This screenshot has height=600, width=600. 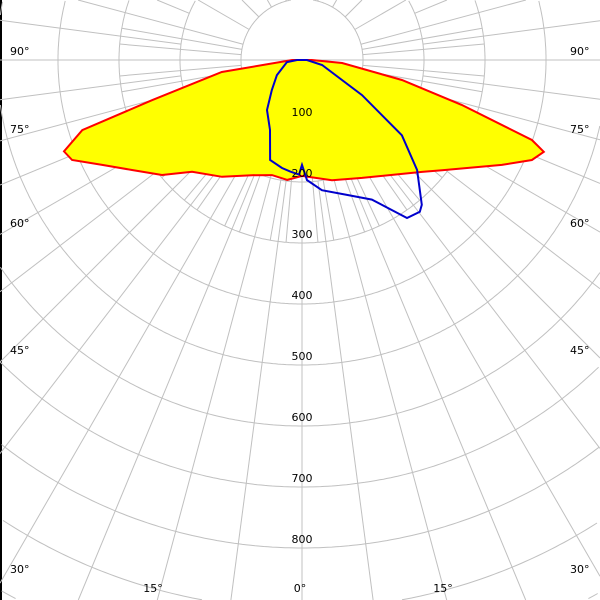 I want to click on angle-tick-label-left: 45°, so click(x=20, y=350).